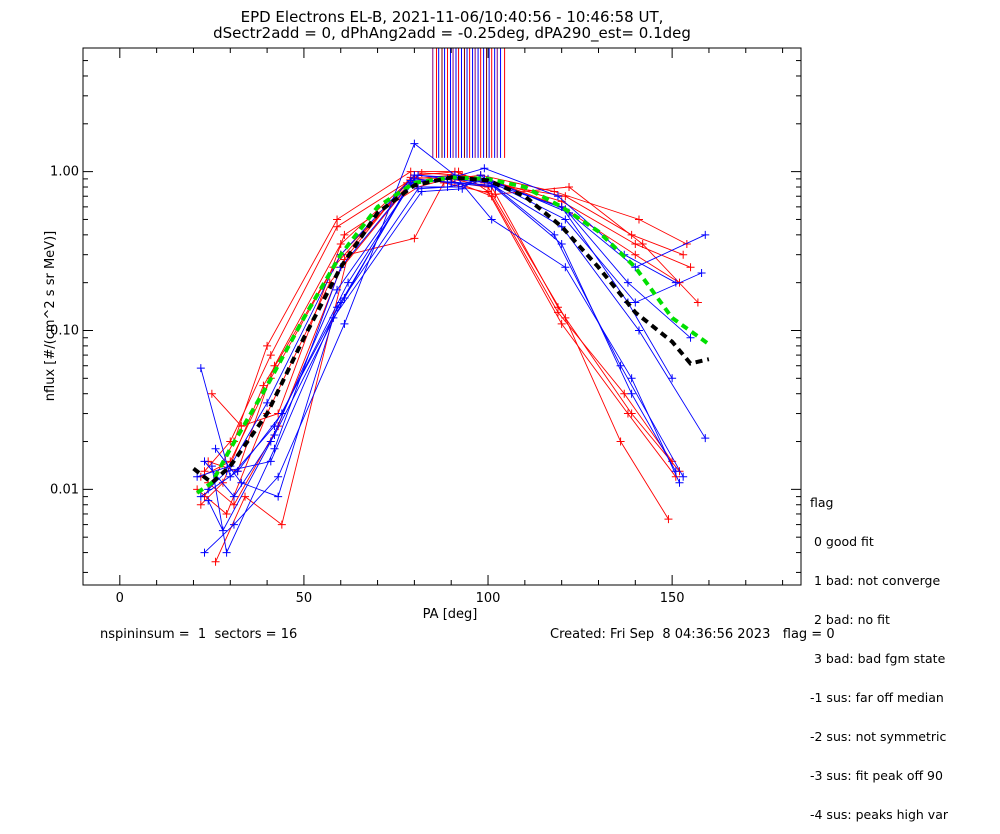  Describe the element at coordinates (199, 634) in the screenshot. I see `footer-spin-info: nspininsum = 1 sectors = 16` at that location.